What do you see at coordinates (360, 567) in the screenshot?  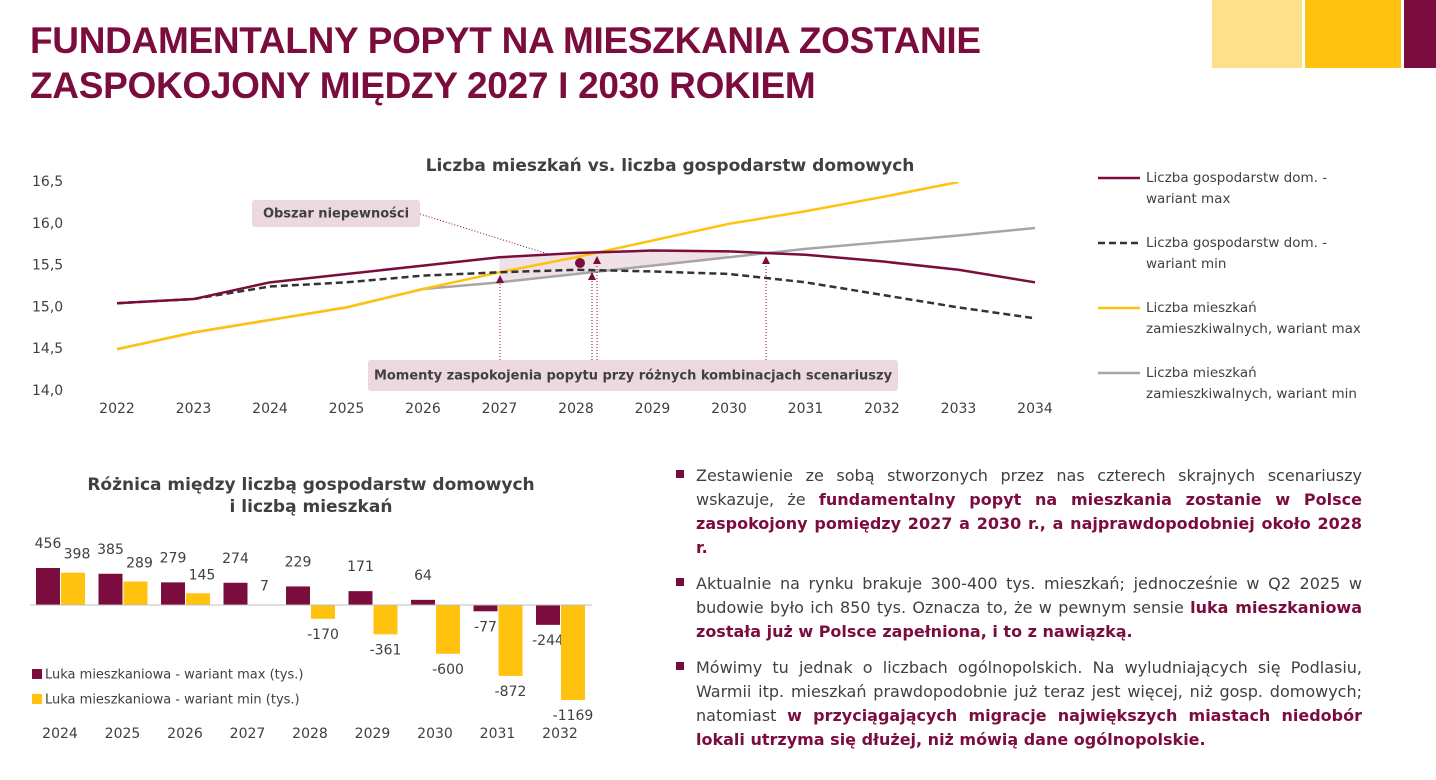 I see `data-label: 171` at bounding box center [360, 567].